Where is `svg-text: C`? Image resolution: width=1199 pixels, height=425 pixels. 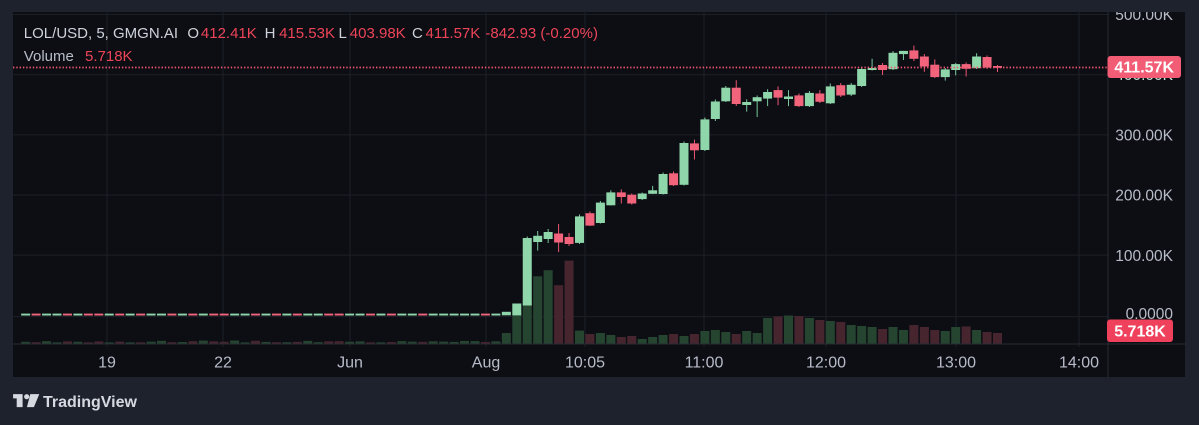
svg-text: C is located at coordinates (417, 33).